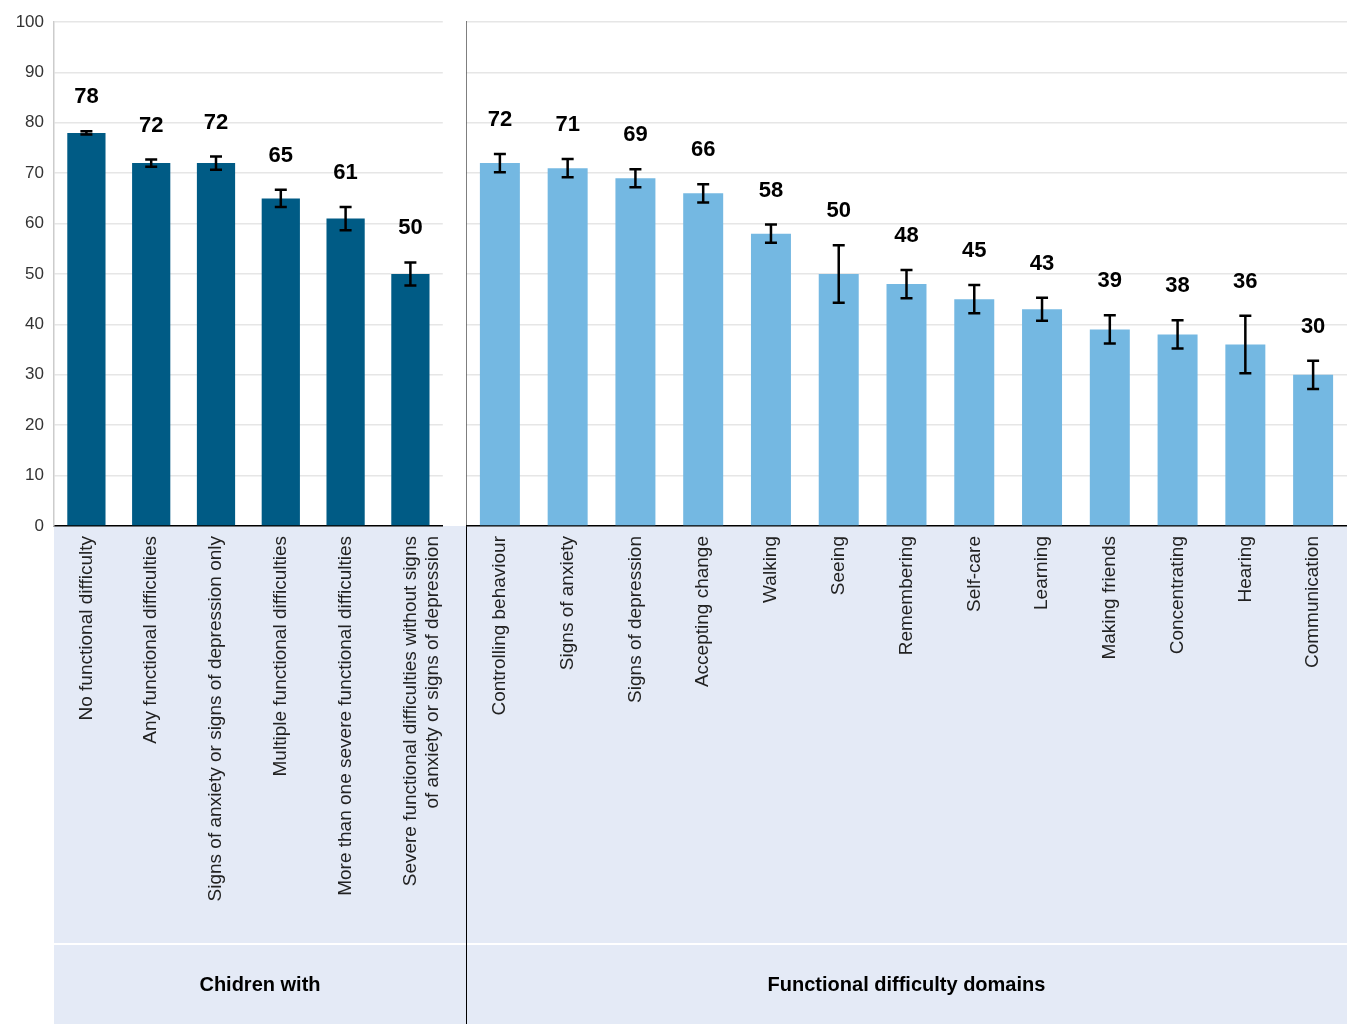  Describe the element at coordinates (703, 149) in the screenshot. I see `data-label: 66` at that location.